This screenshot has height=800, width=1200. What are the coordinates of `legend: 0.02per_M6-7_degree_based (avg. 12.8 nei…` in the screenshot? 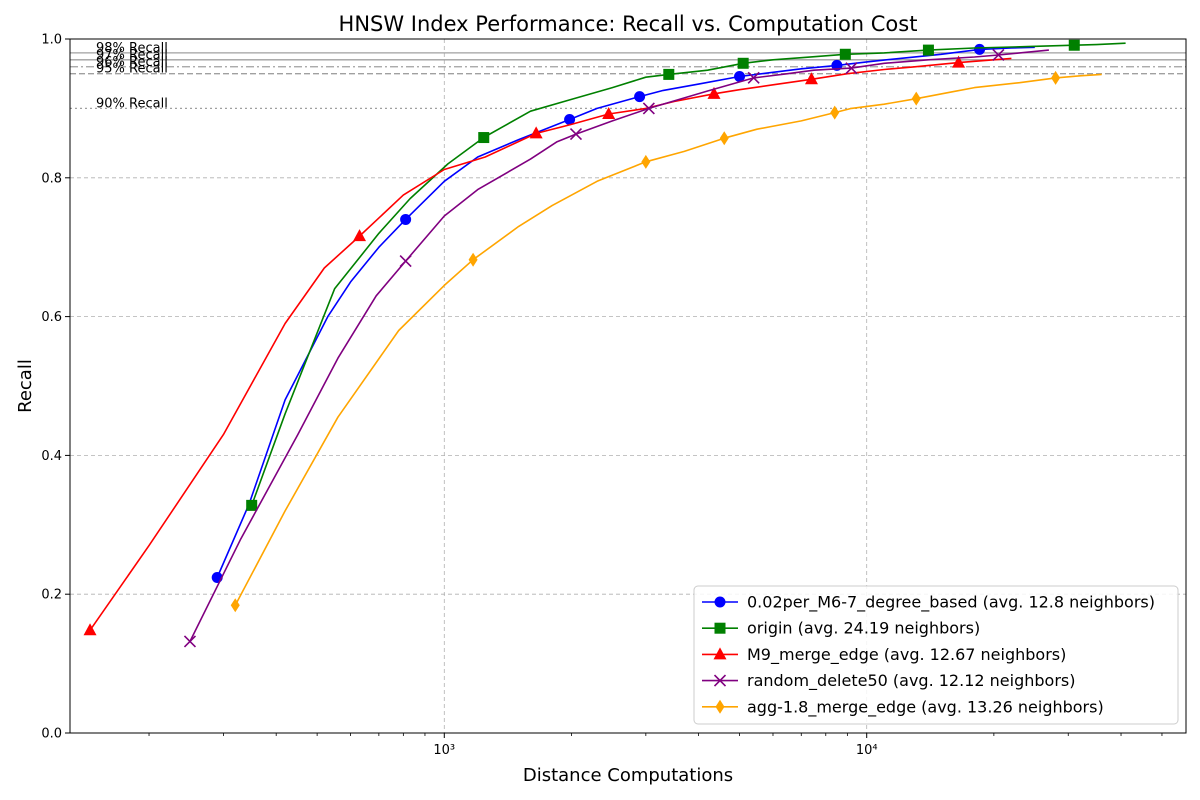 It's located at (936, 655).